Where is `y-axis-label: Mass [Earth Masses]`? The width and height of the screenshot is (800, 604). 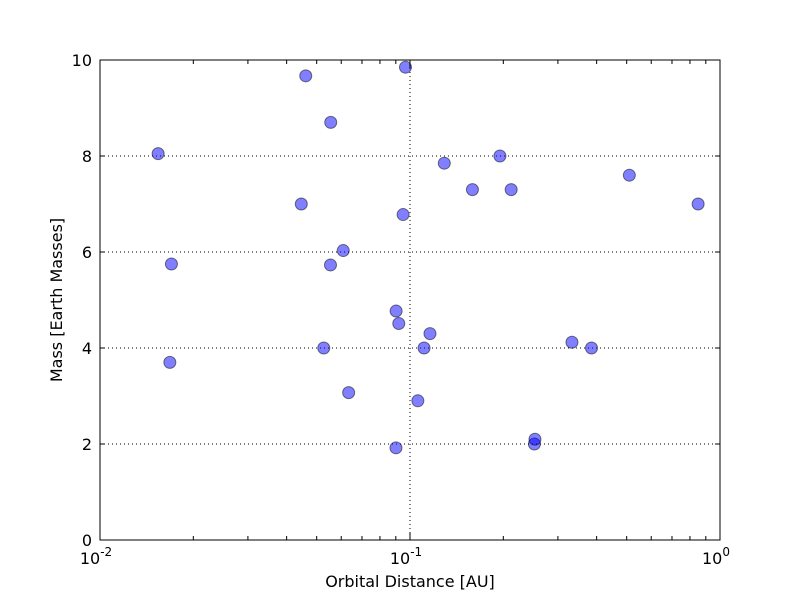
y-axis-label: Mass [Earth Masses] is located at coordinates (56, 300).